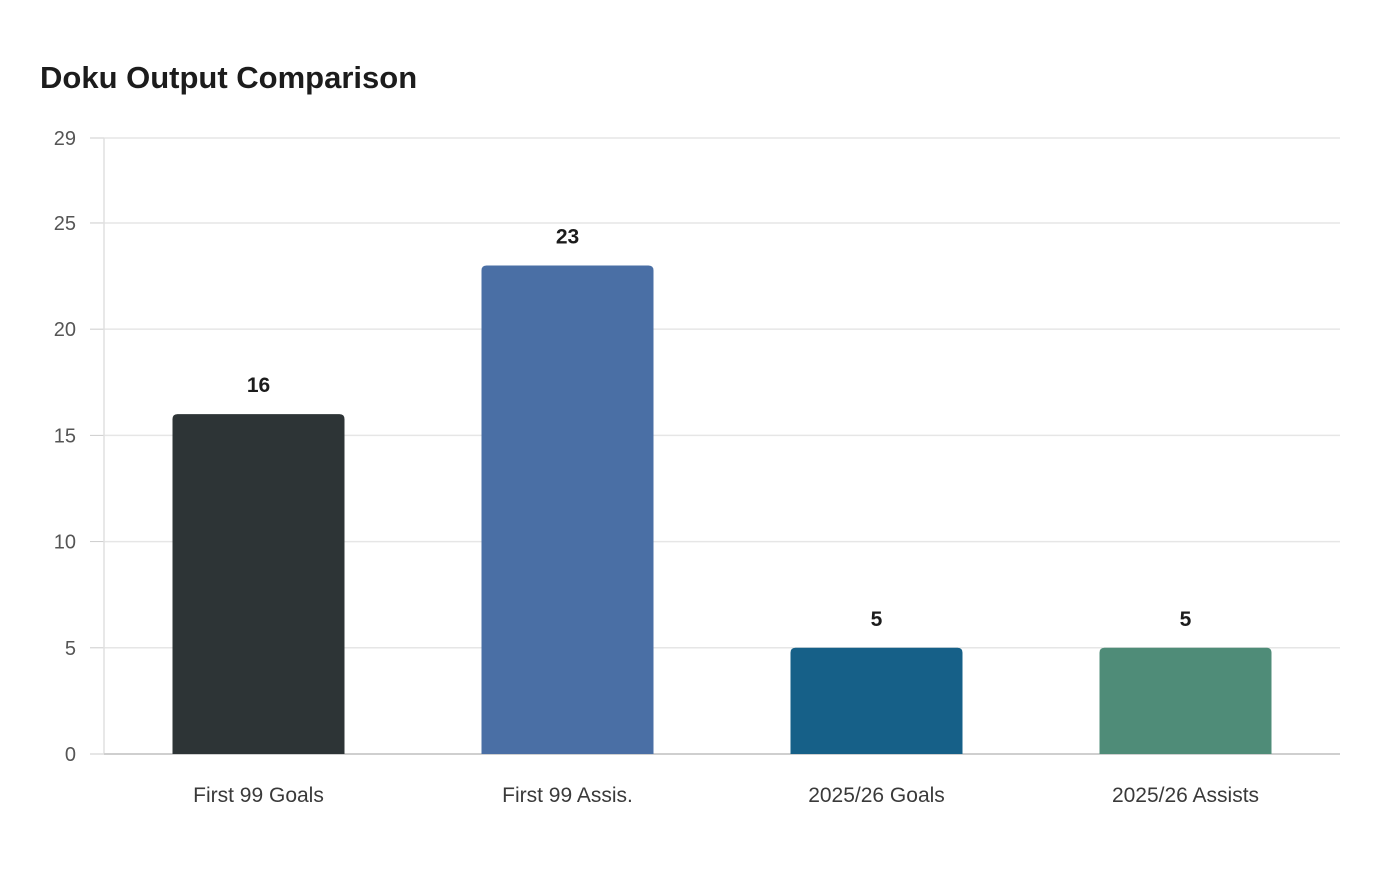  I want to click on y-tick-label: 15, so click(65, 436).